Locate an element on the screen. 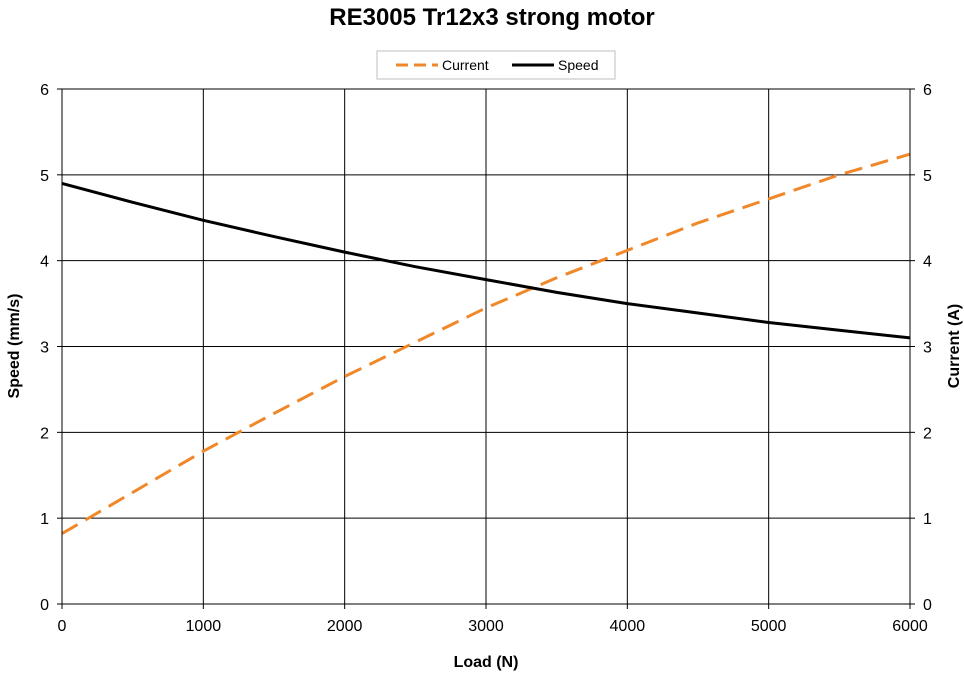 The image size is (964, 673). y2-tick-label: 2 is located at coordinates (927, 433).